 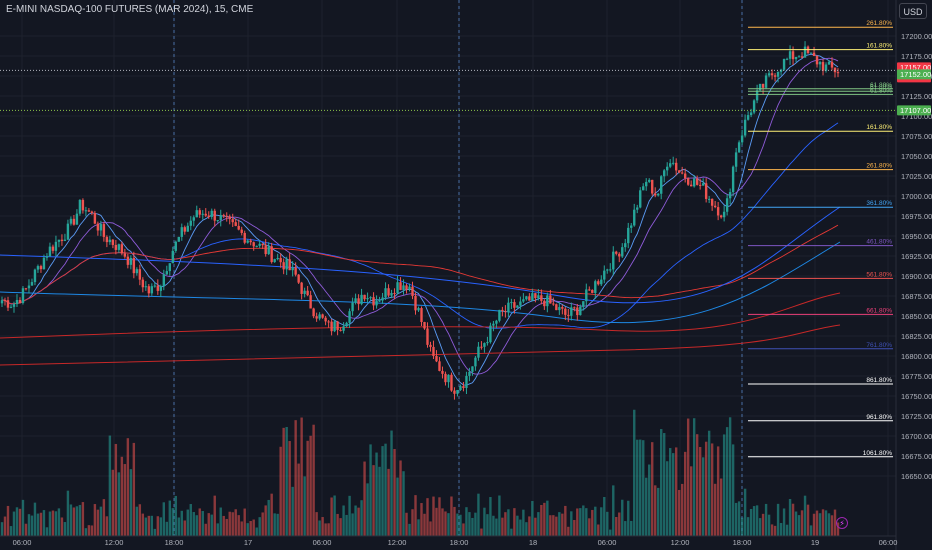 I want to click on lightning-icon: ⚡, so click(x=842, y=523).